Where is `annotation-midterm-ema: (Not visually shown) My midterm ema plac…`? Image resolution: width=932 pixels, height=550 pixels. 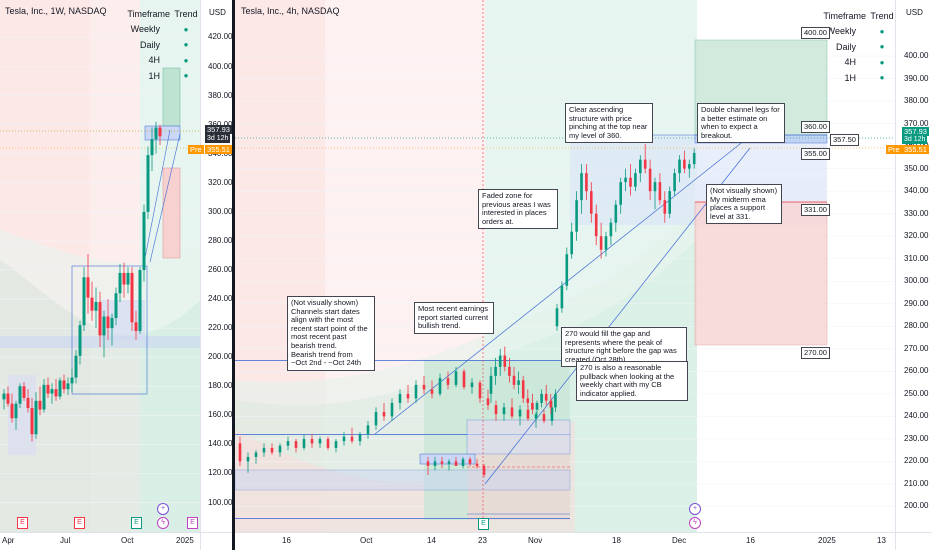 annotation-midterm-ema: (Not visually shown) My midterm ema plac… is located at coordinates (744, 204).